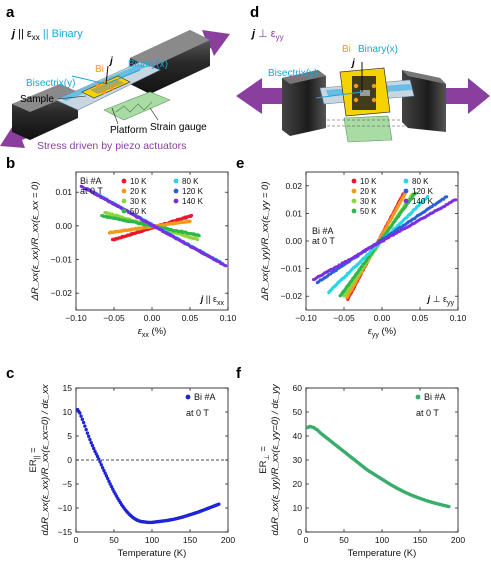 Image resolution: width=491 pixels, height=582 pixels. What do you see at coordinates (298, 460) in the screenshot?
I see `y-tick-label: 30` at bounding box center [298, 460].